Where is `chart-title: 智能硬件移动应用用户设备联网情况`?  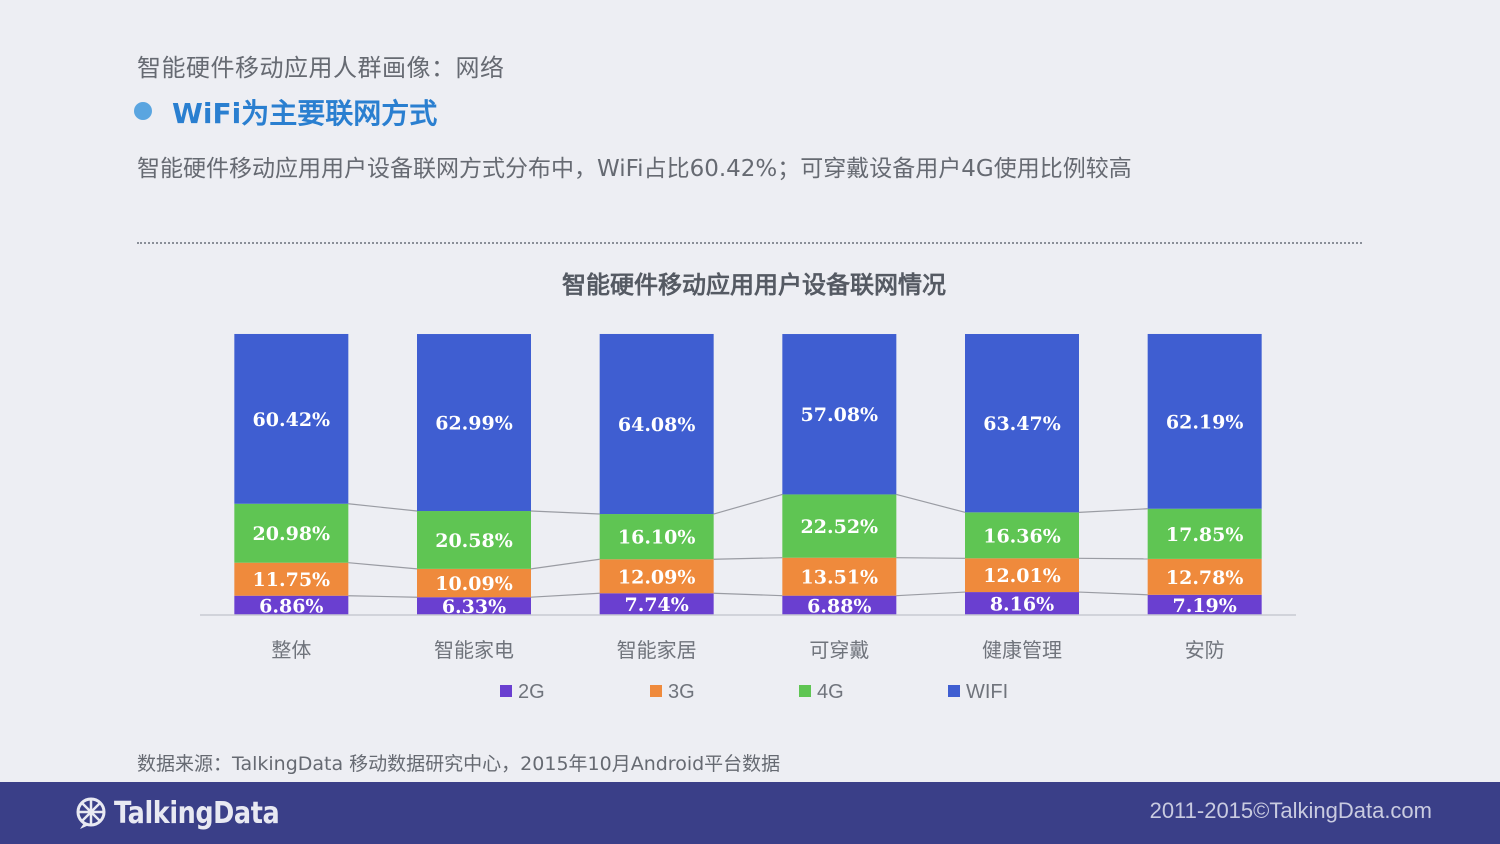 chart-title: 智能硬件移动应用用户设备联网情况 is located at coordinates (754, 285).